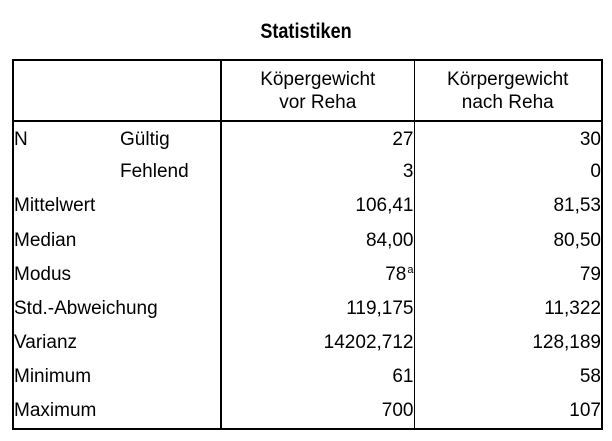  I want to click on header-corner-cell, so click(117, 91).